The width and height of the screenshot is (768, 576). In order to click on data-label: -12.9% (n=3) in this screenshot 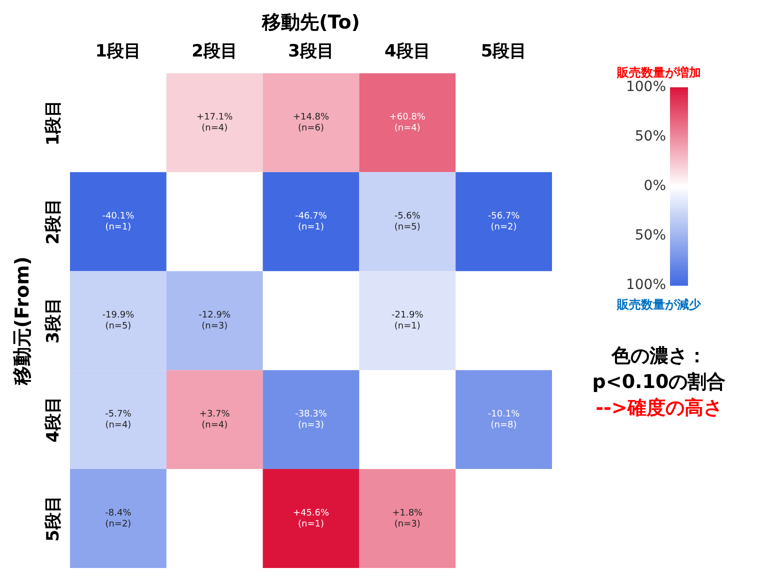, I will do `click(214, 321)`.